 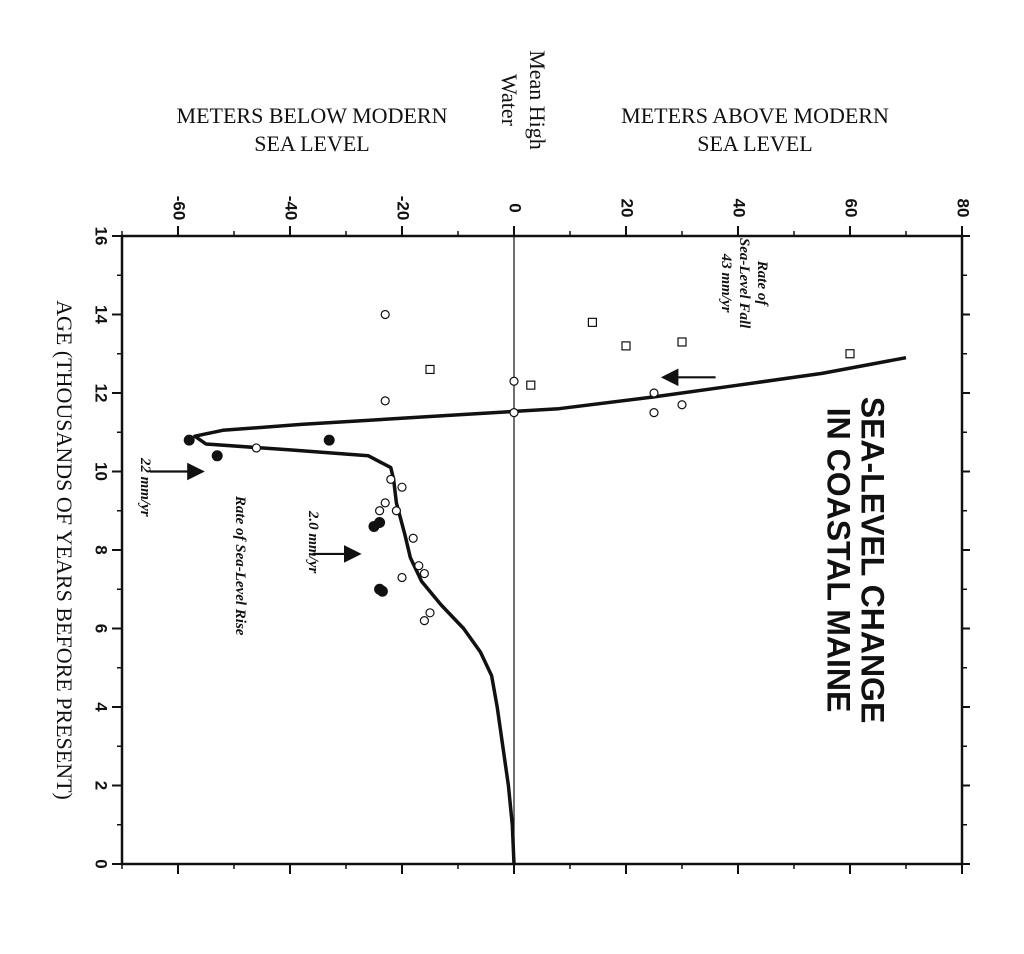 I want to click on x-tick-label: 6, so click(x=101, y=628).